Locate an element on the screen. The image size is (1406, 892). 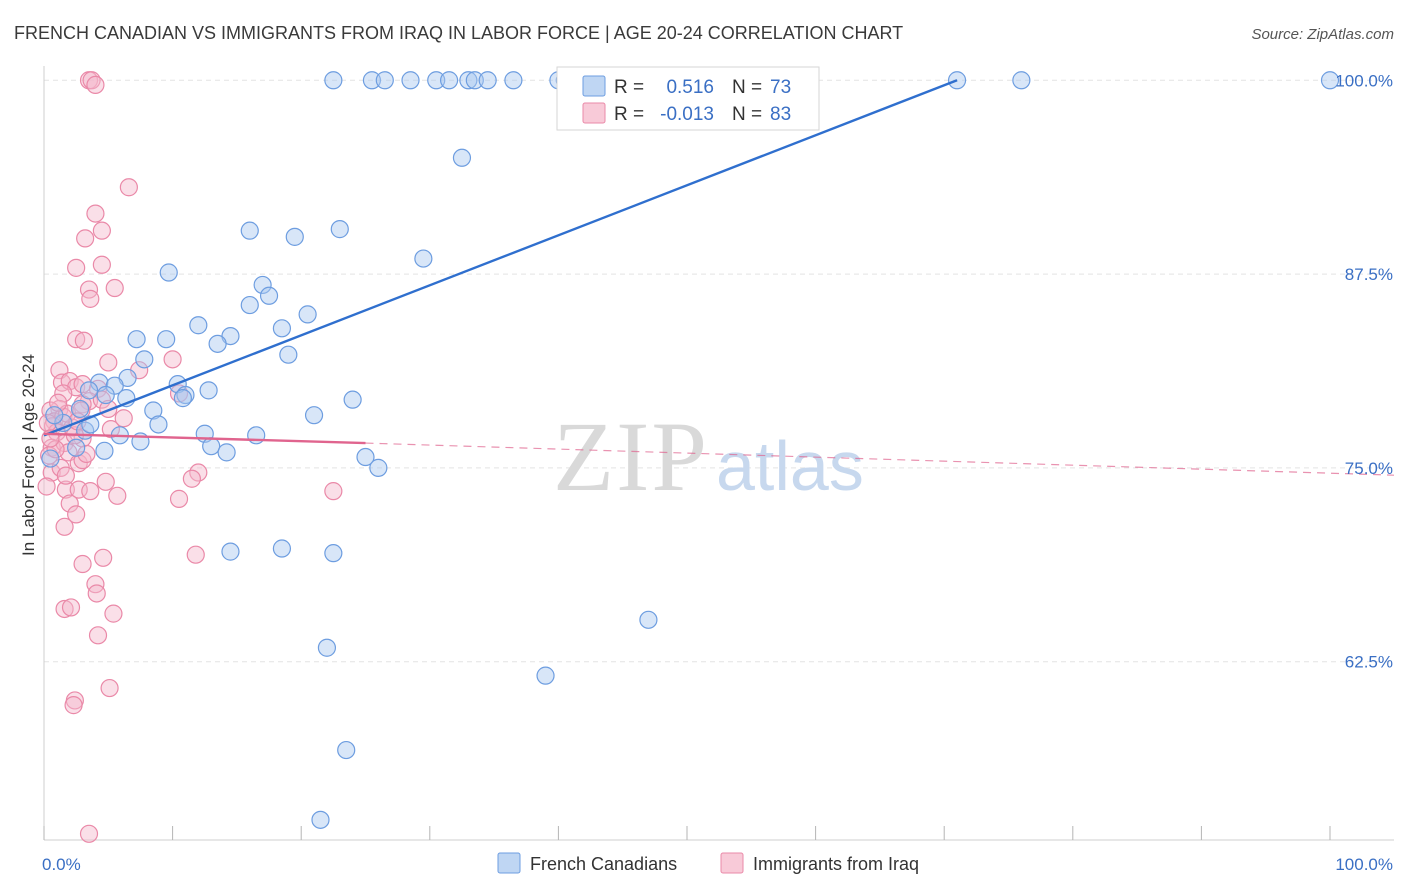
legend-n-value-1: 73 is located at coordinates (780, 87).